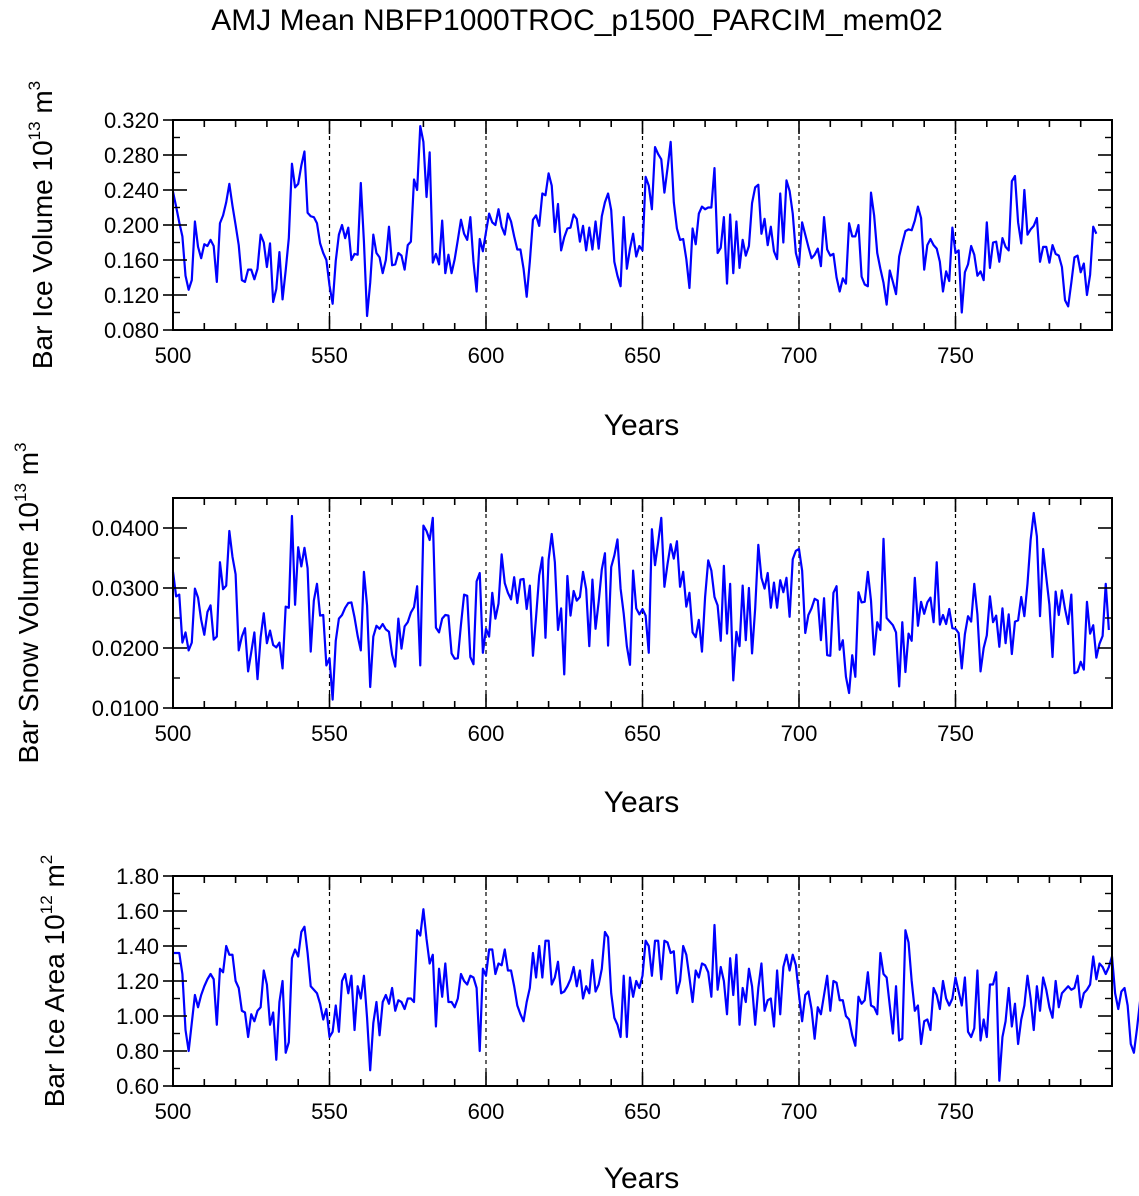  Describe the element at coordinates (131, 190) in the screenshot. I see `y-tick-label: 0.240` at that location.